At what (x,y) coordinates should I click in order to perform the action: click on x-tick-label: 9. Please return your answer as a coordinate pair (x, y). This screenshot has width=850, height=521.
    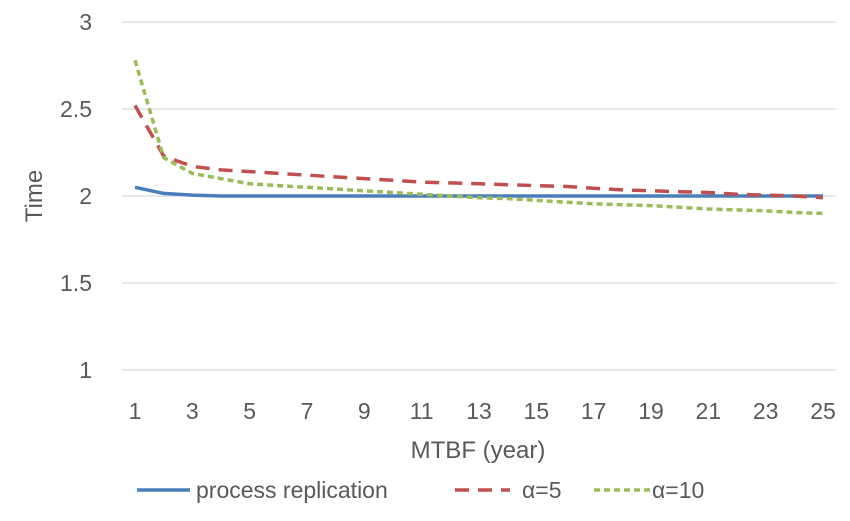
    Looking at the image, I should click on (364, 411).